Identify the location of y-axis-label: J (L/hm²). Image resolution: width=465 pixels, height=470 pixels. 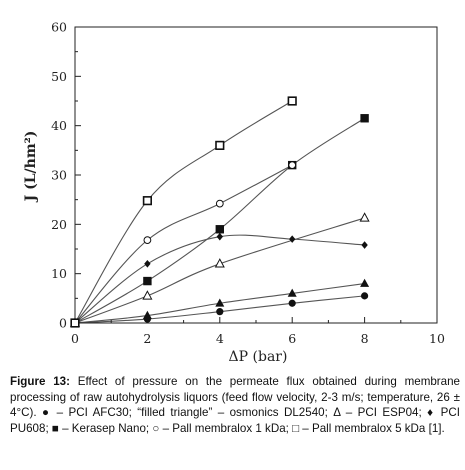
(31, 167).